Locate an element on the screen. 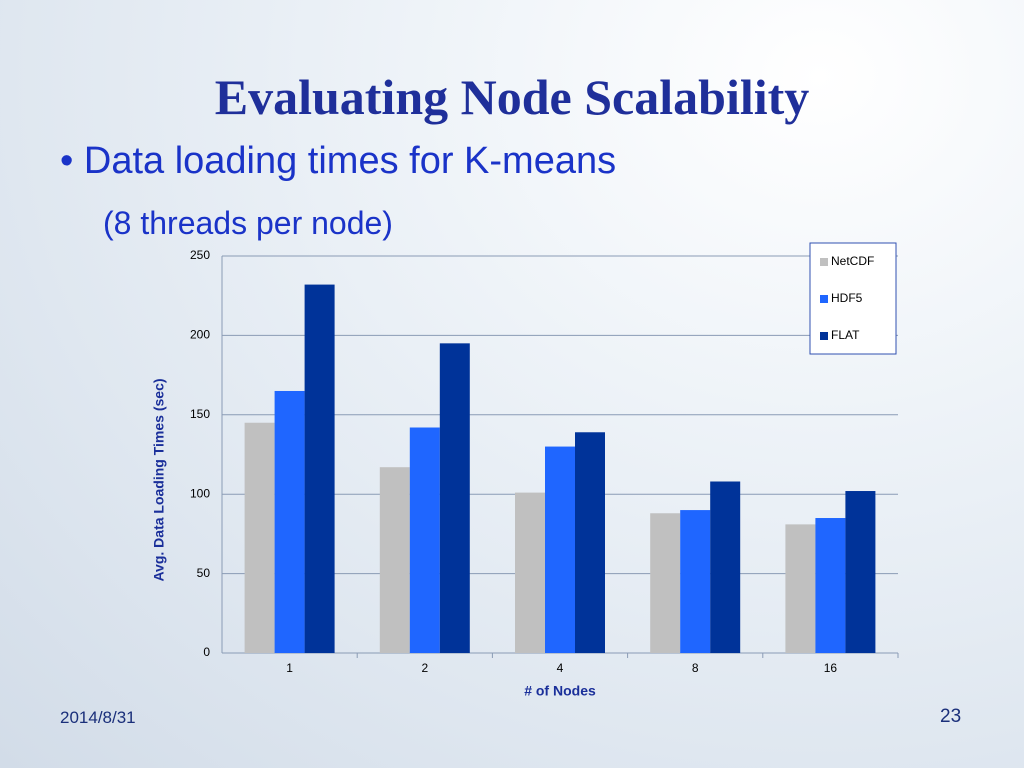  x-tick-label: 8 is located at coordinates (695, 668).